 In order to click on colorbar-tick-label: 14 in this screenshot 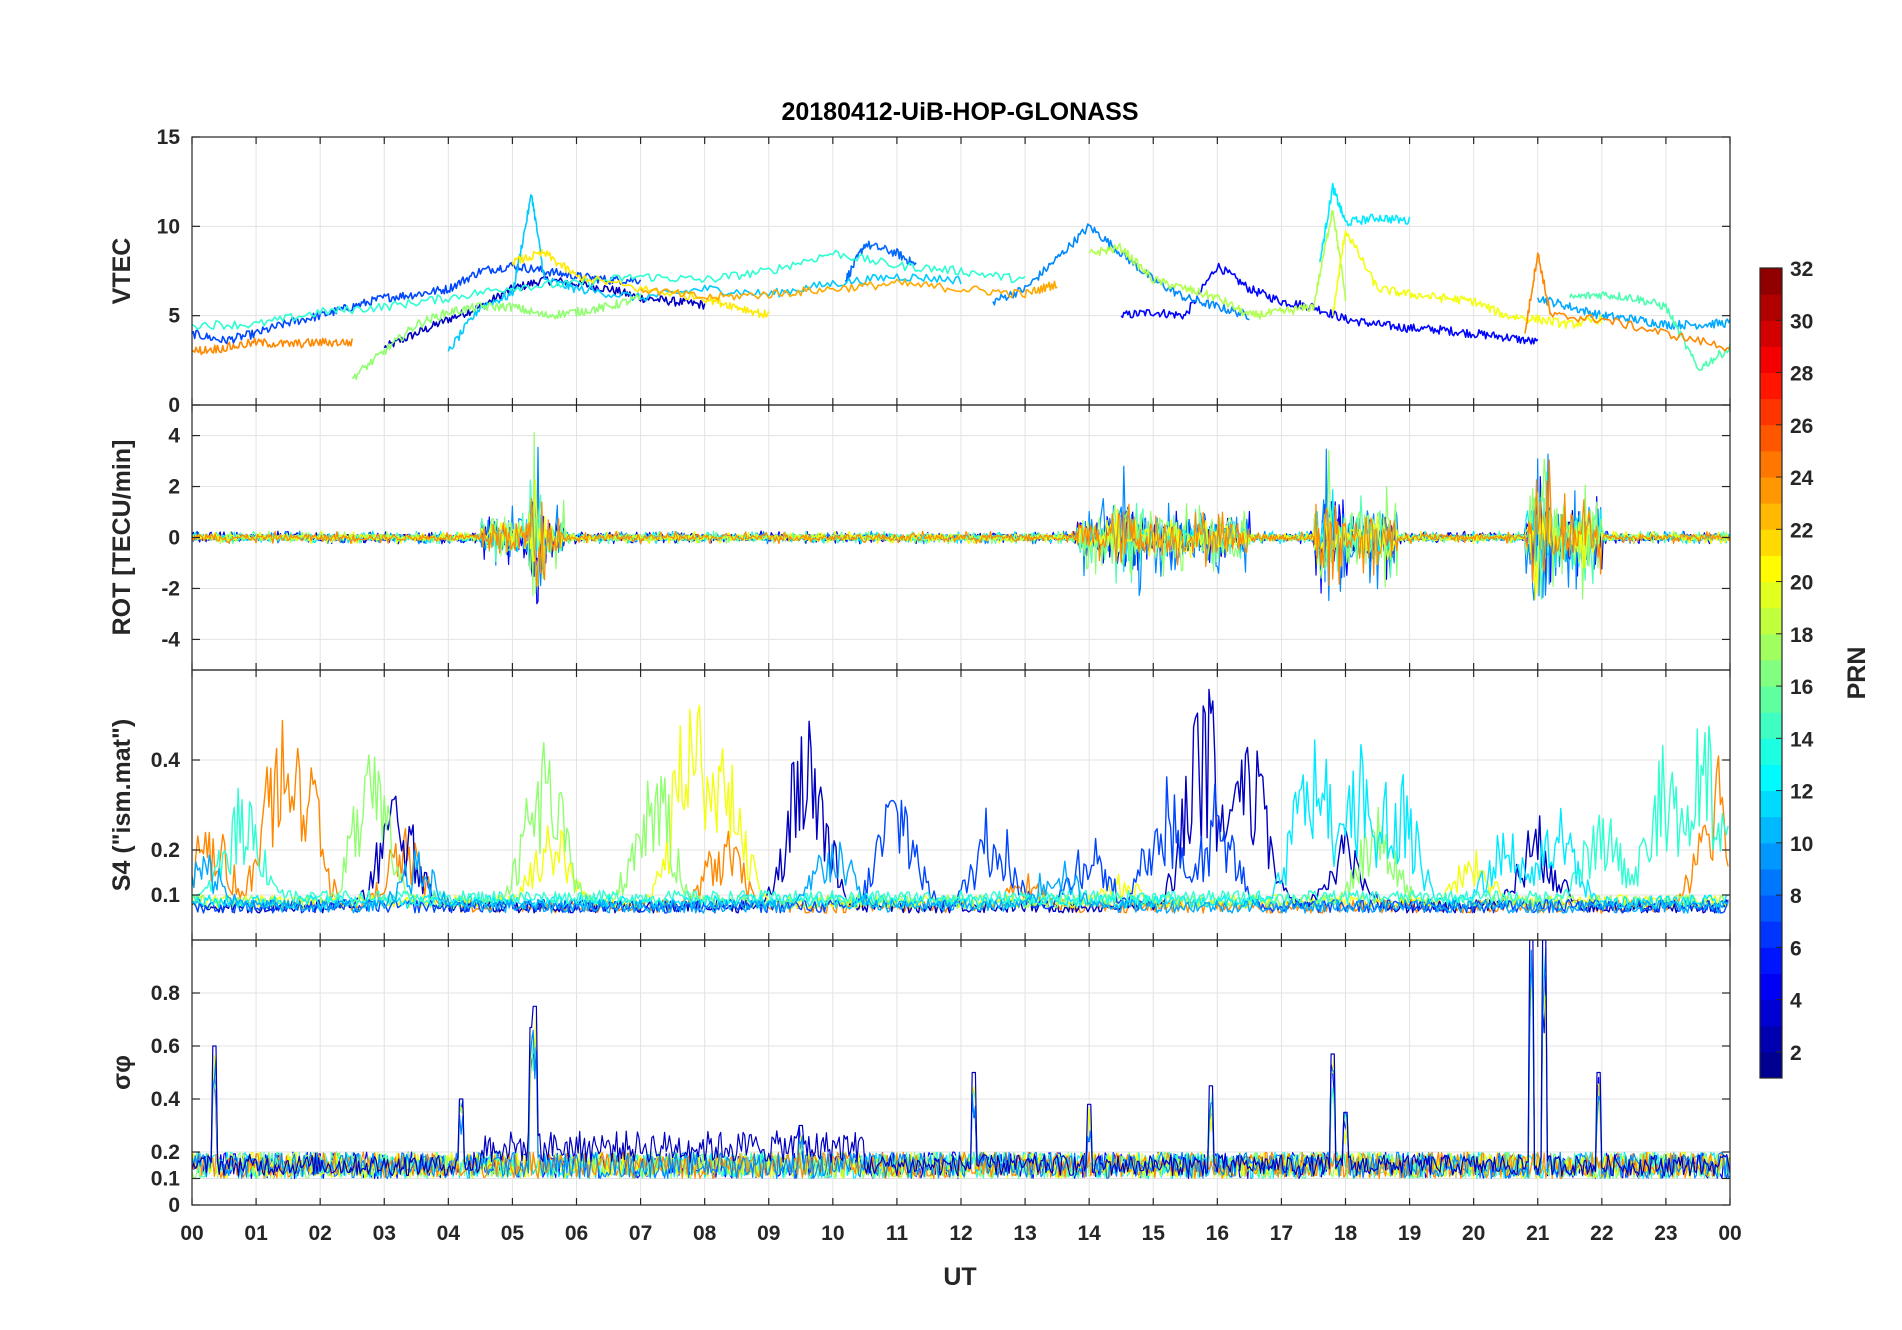, I will do `click(1802, 739)`.